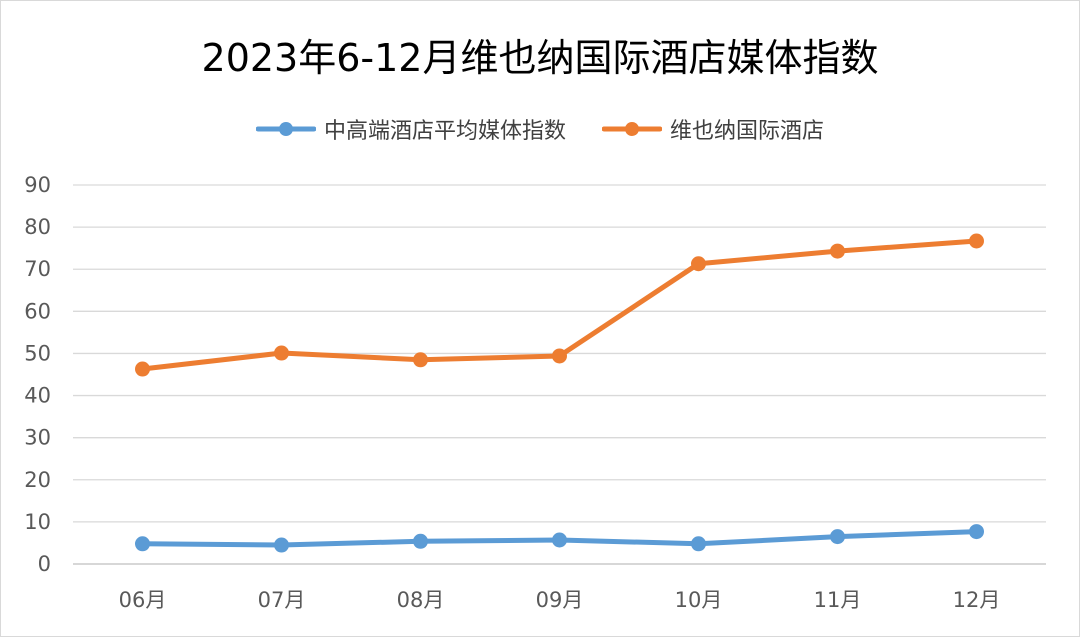 The width and height of the screenshot is (1080, 637). What do you see at coordinates (37, 438) in the screenshot?
I see `y-tick-label: 30` at bounding box center [37, 438].